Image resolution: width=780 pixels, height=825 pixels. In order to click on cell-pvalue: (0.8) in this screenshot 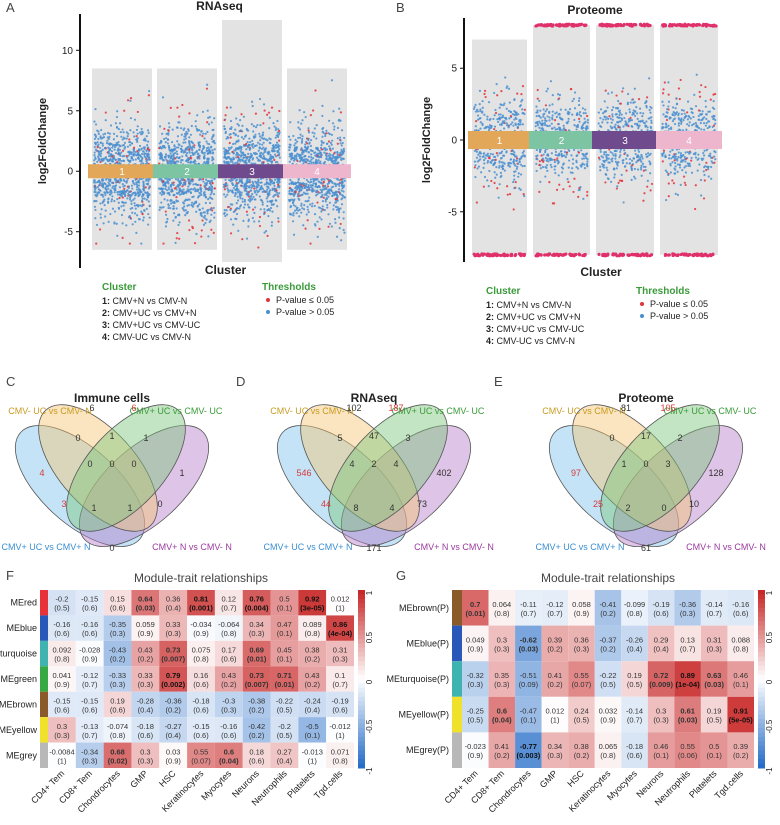, I will do `click(741, 648)`.